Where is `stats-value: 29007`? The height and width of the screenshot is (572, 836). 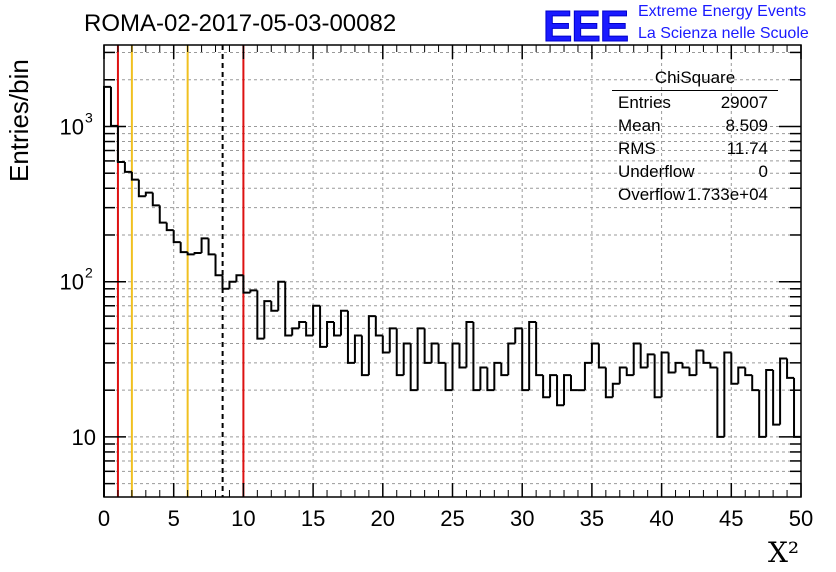
stats-value: 29007 is located at coordinates (744, 102).